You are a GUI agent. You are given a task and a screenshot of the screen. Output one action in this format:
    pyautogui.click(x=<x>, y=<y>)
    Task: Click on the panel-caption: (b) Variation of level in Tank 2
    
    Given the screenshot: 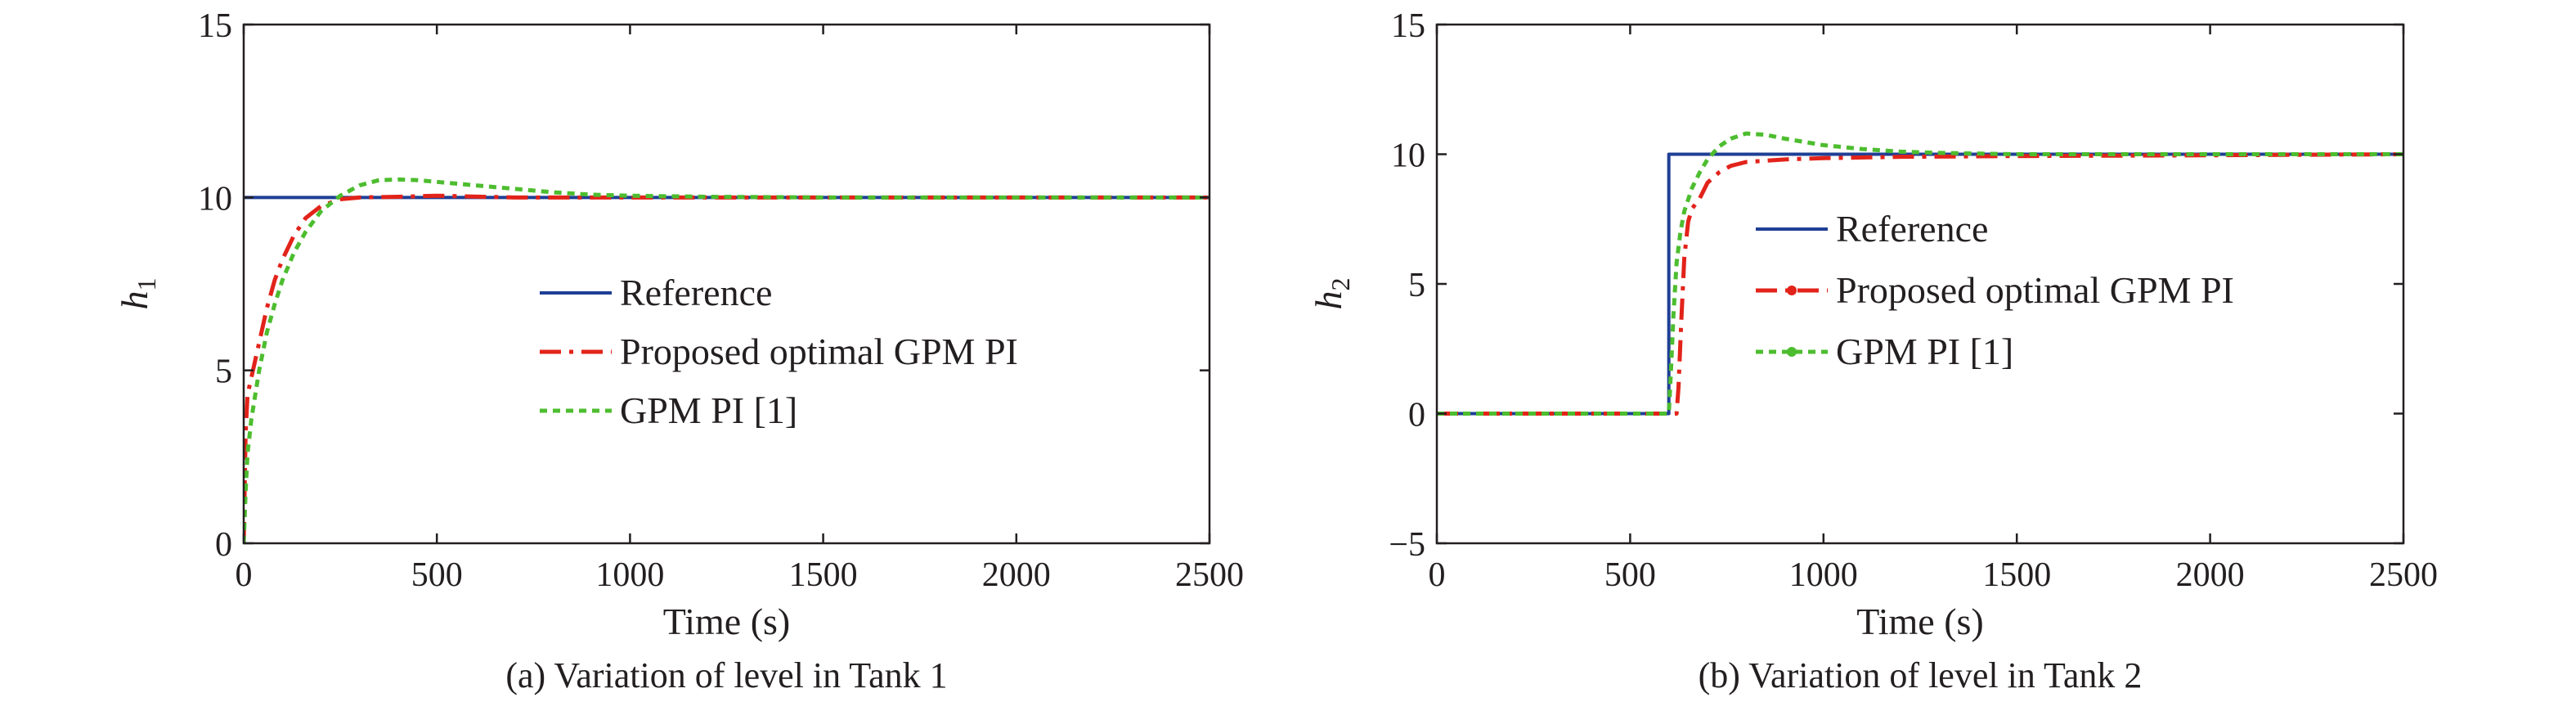 What is the action you would take?
    pyautogui.click(x=1921, y=675)
    